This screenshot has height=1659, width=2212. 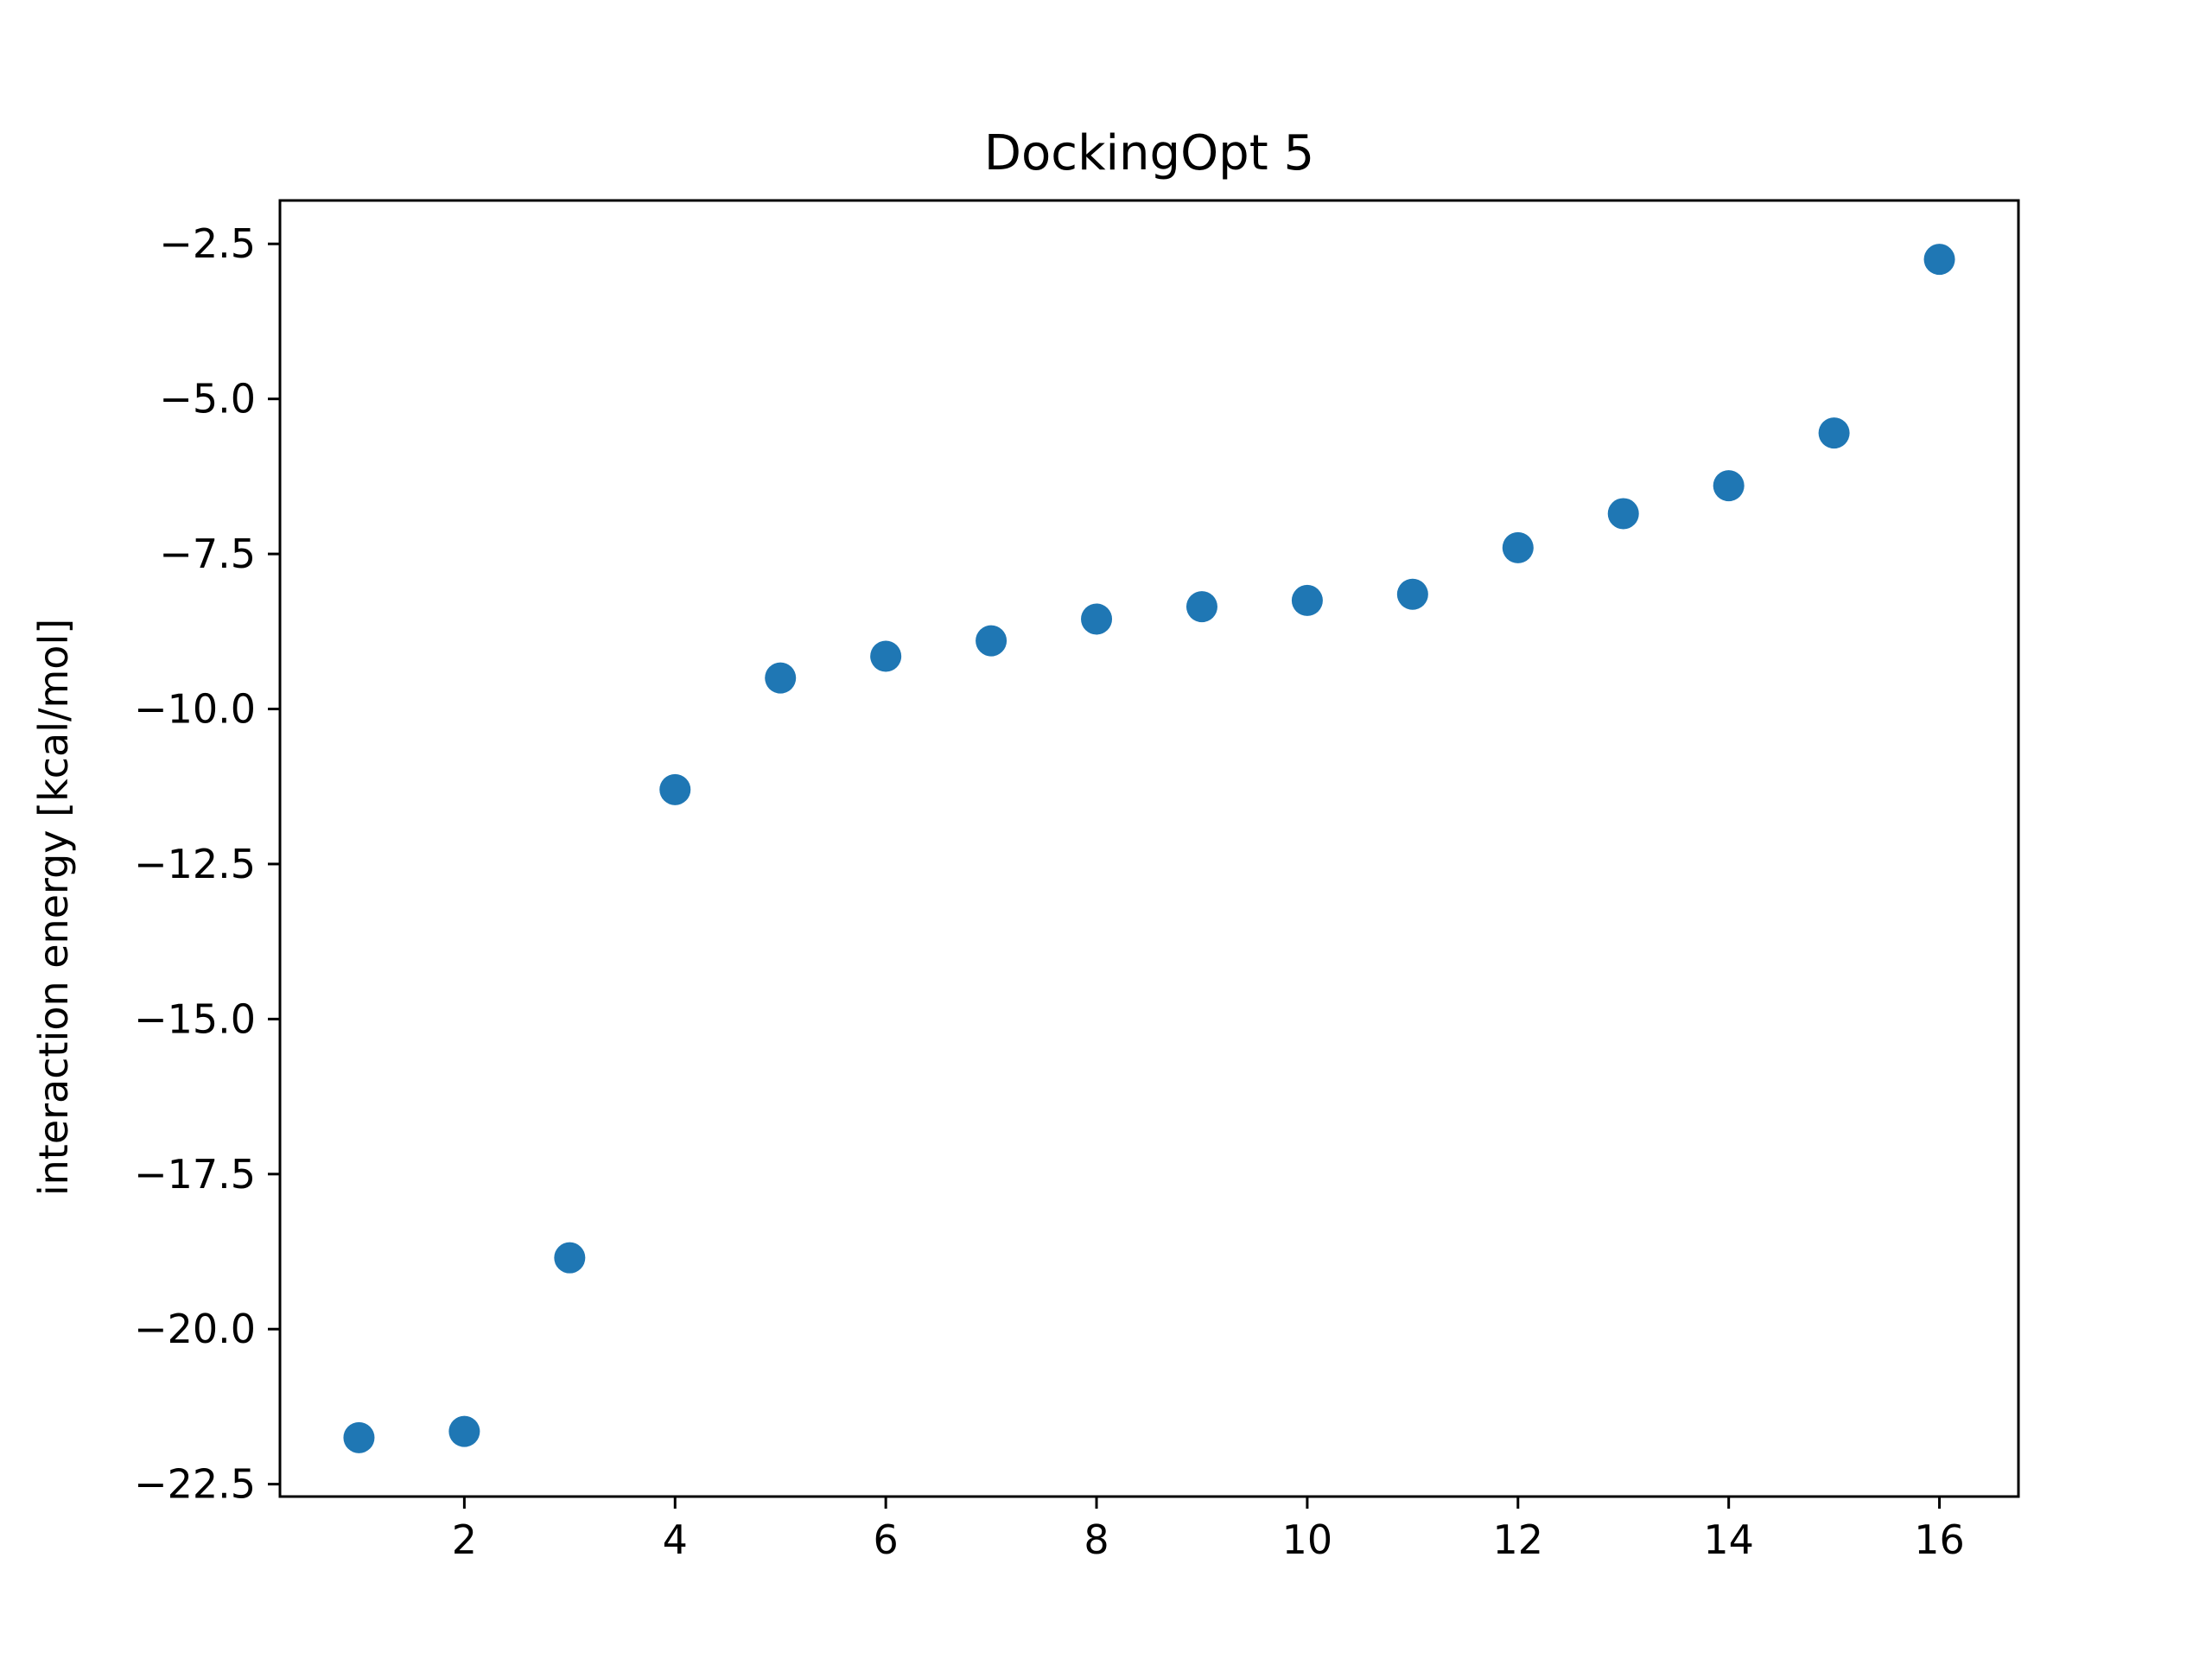 I want to click on y-tick-label: −12.5, so click(x=195, y=864).